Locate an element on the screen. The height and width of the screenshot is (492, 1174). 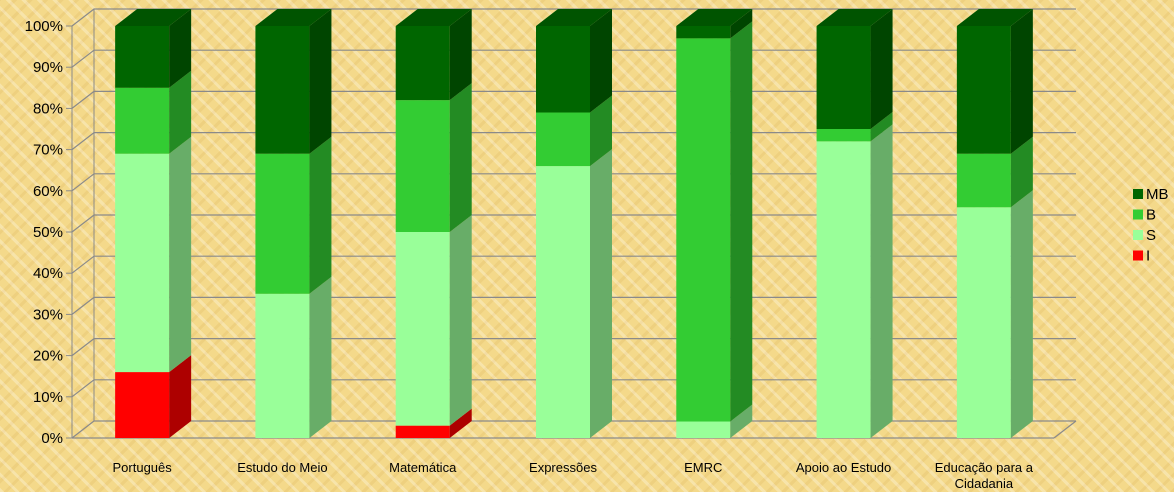
x-category-label: Estudo do Meio is located at coordinates (282, 467).